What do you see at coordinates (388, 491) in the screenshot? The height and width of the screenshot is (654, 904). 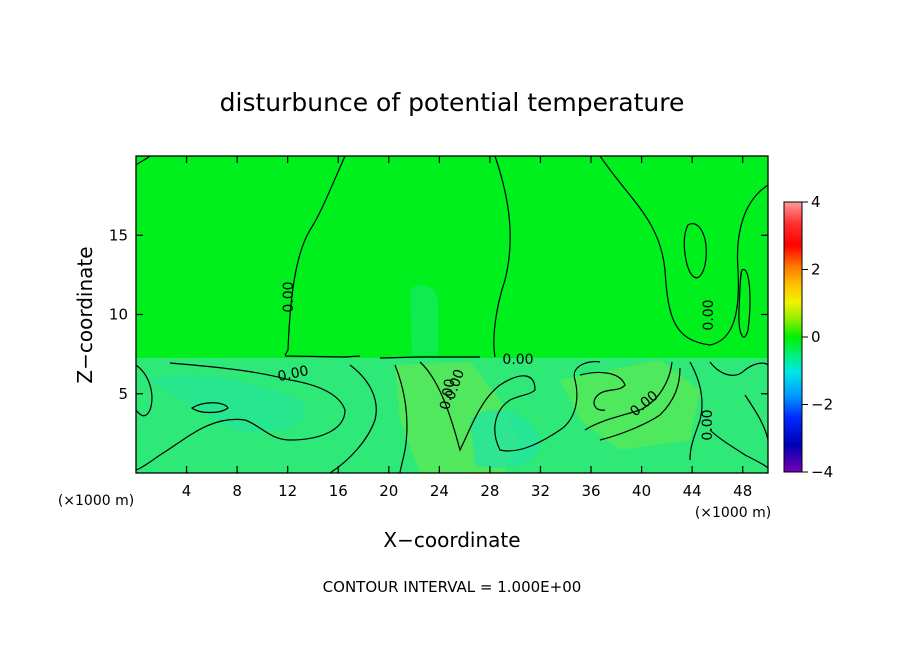 I see `x-tick-label: 20` at bounding box center [388, 491].